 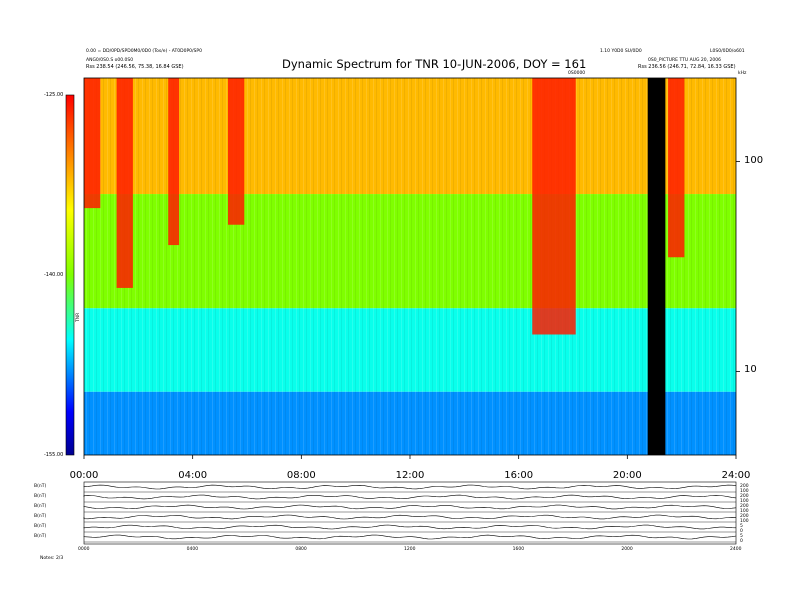 What do you see at coordinates (687, 67) in the screenshot?
I see `header-right-line3: Rss 236.56 (246.71, 72.84, 16.33 GSE)` at bounding box center [687, 67].